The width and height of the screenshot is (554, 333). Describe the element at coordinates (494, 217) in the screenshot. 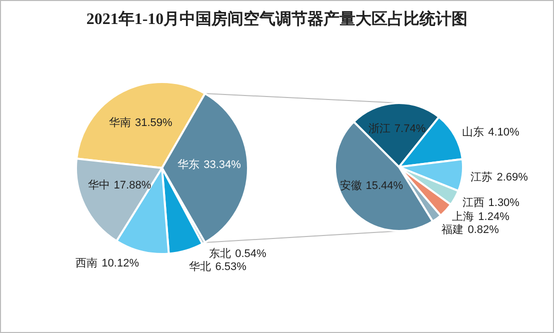

I see `data-label: 1.24%` at that location.